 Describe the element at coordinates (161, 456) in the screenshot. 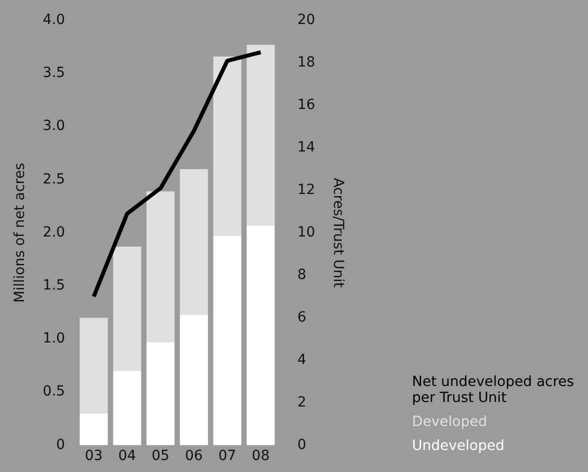

I see `x-tick-label: 05` at that location.